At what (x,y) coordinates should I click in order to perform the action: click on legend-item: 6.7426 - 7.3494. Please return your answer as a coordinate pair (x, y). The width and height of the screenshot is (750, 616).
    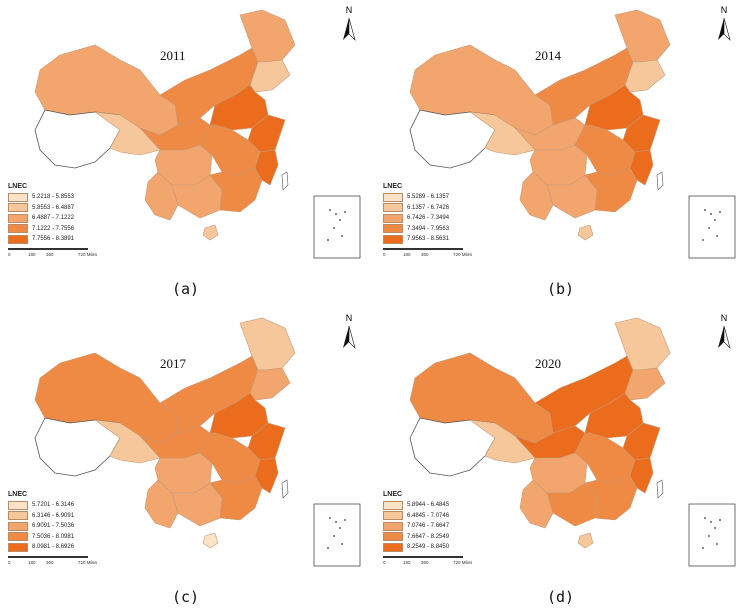
    Looking at the image, I should click on (416, 218).